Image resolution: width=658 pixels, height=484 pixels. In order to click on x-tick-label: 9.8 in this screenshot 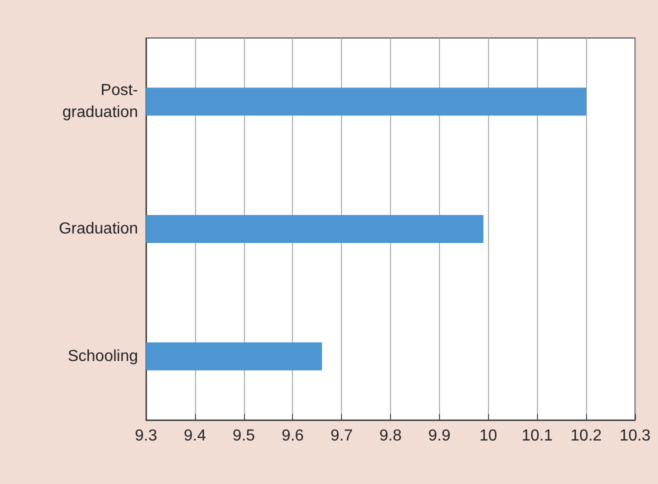, I will do `click(390, 436)`.